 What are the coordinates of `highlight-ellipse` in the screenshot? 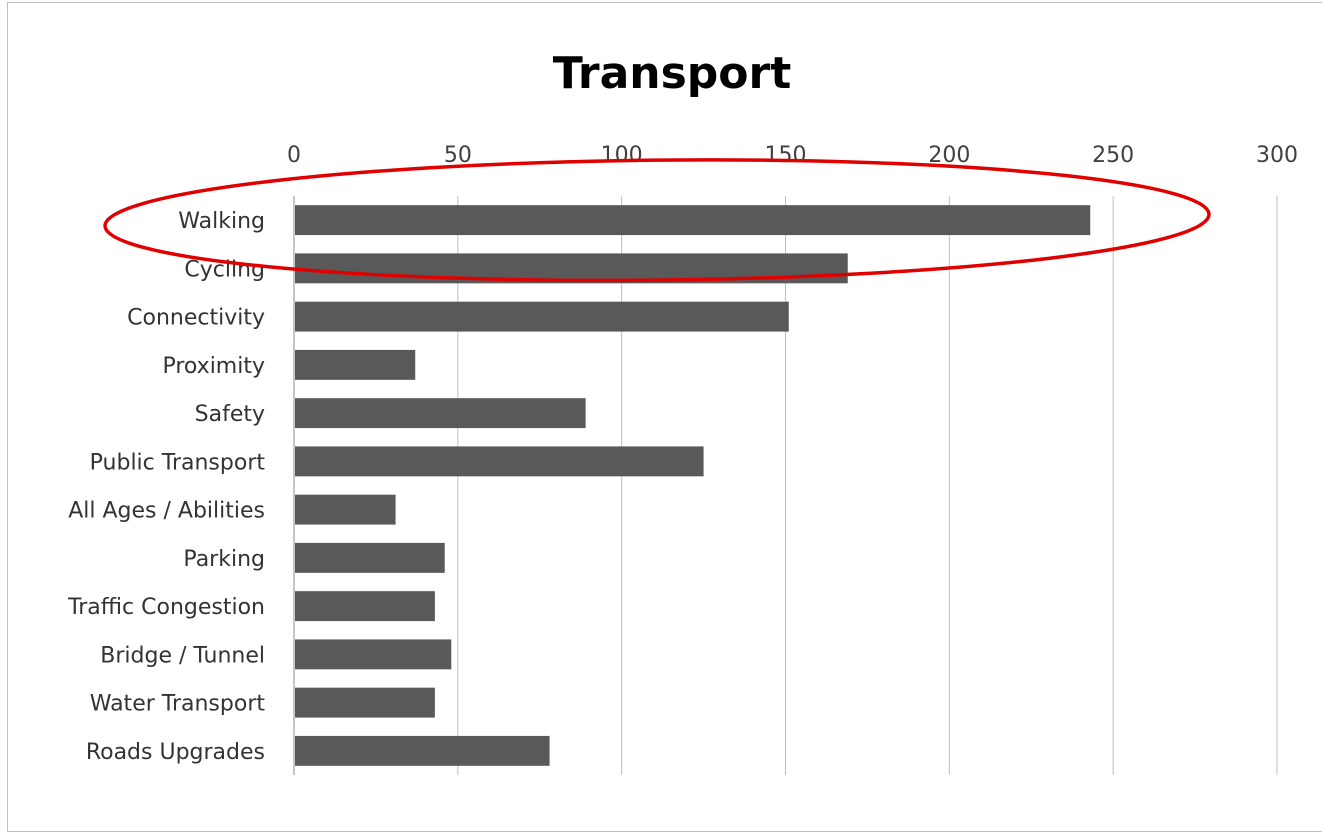 It's located at (657, 220).